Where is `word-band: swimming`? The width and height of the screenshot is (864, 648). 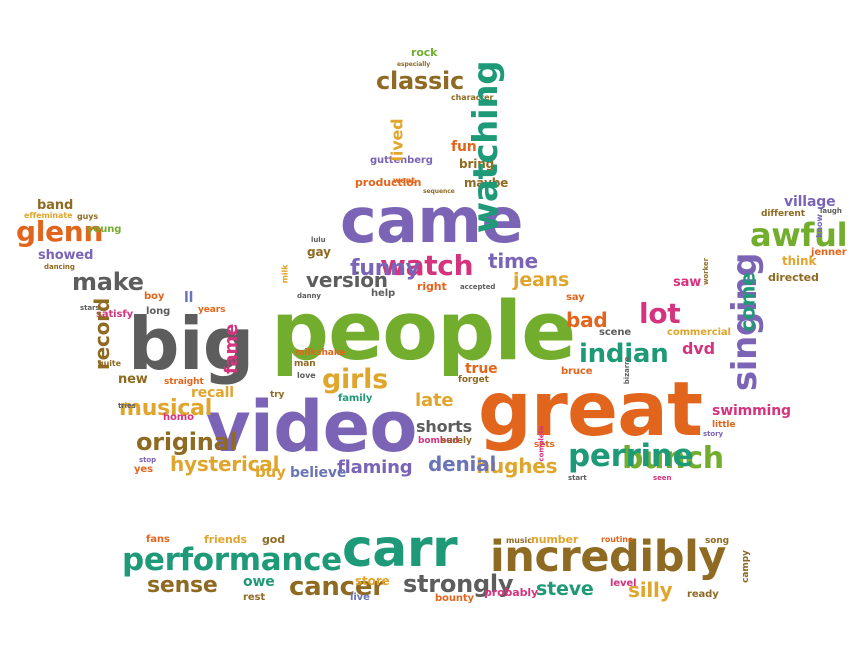
word-band: swimming is located at coordinates (751, 411).